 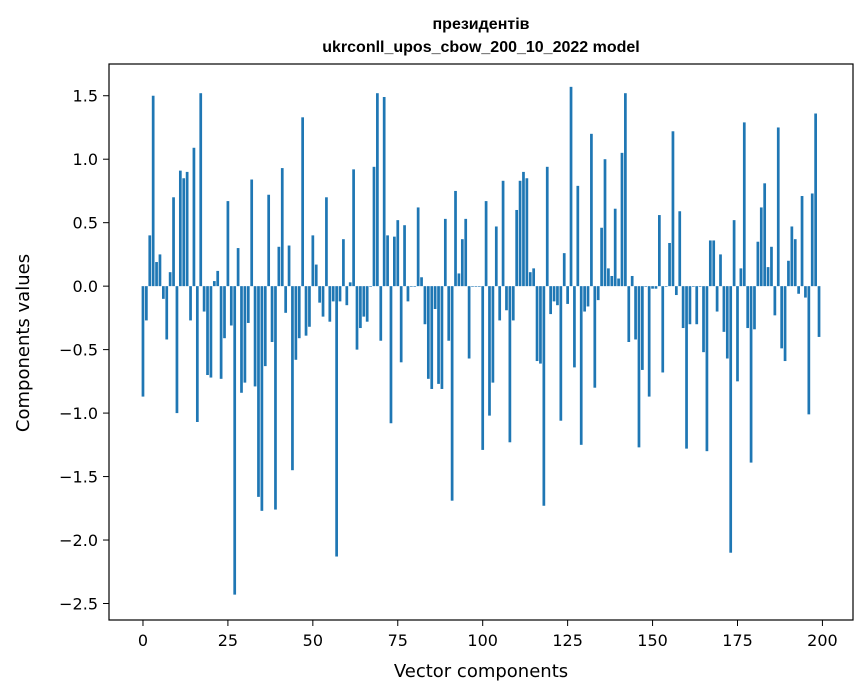 What do you see at coordinates (652, 640) in the screenshot?
I see `x-tick-label: 150` at bounding box center [652, 640].